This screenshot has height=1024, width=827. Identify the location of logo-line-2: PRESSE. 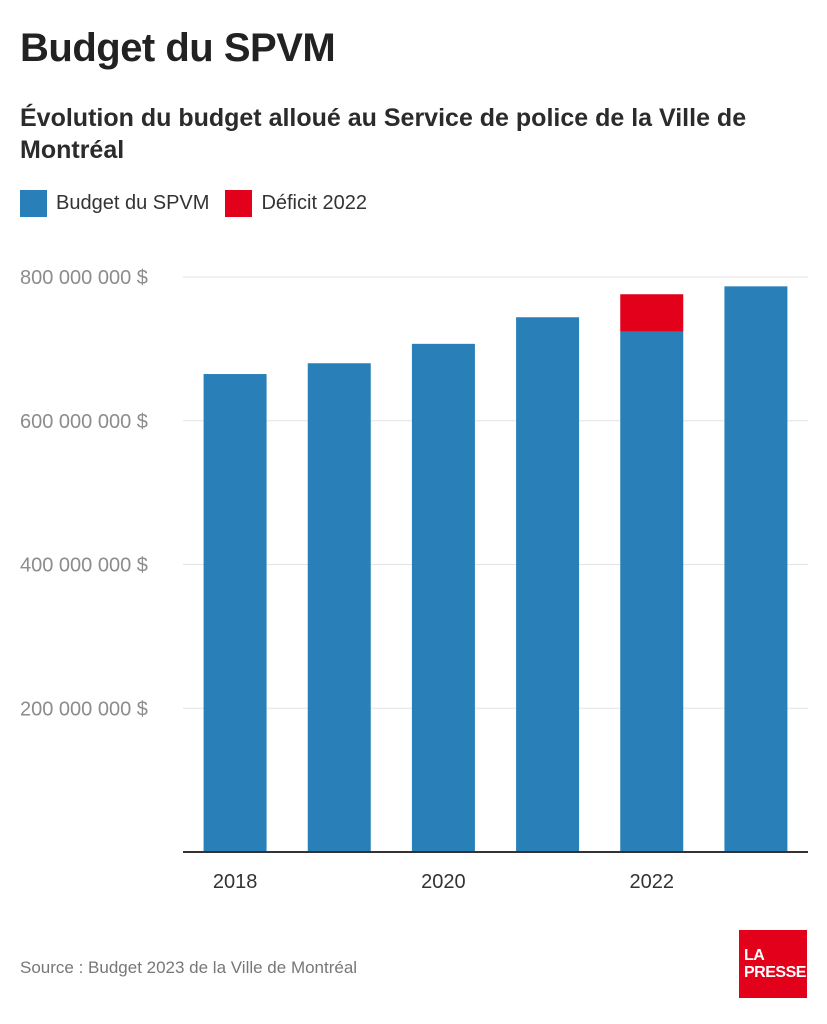
(775, 972).